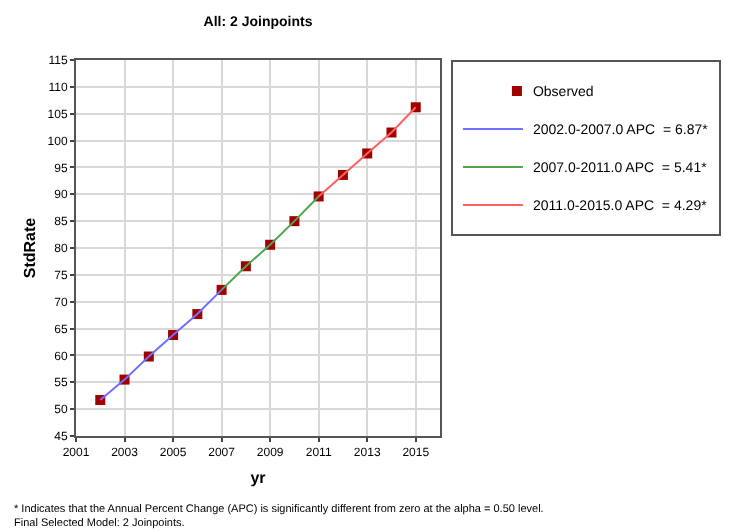 The image size is (744, 532). Describe the element at coordinates (258, 477) in the screenshot. I see `x-axis-title: yr` at that location.